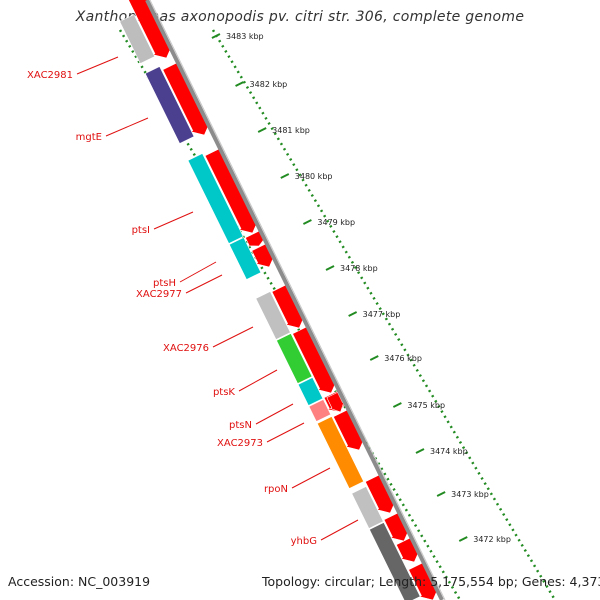 This screenshot has width=600, height=600. I want to click on kbp-tick-label: 3474 kbp, so click(449, 451).